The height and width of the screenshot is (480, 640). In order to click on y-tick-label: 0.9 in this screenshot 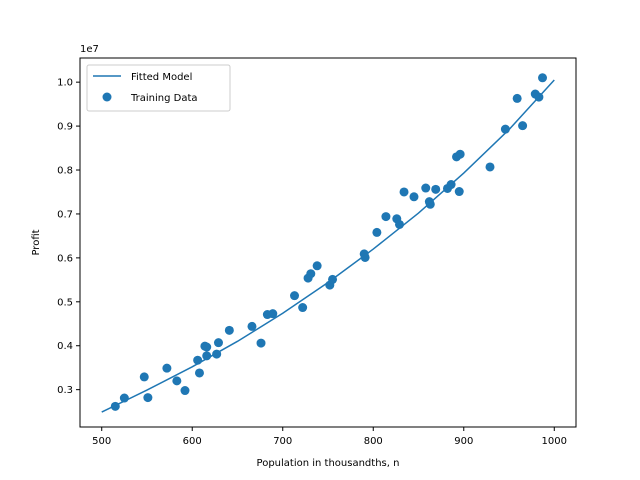, I will do `click(65, 127)`.